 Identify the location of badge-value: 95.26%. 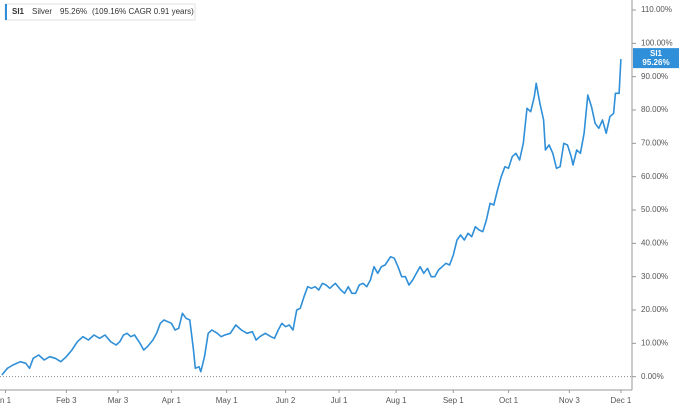
(655, 62).